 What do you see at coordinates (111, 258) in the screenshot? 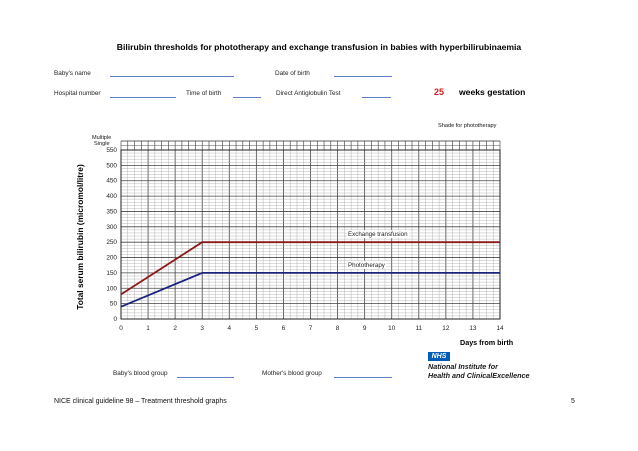
I see `y-tick-label: 200` at bounding box center [111, 258].